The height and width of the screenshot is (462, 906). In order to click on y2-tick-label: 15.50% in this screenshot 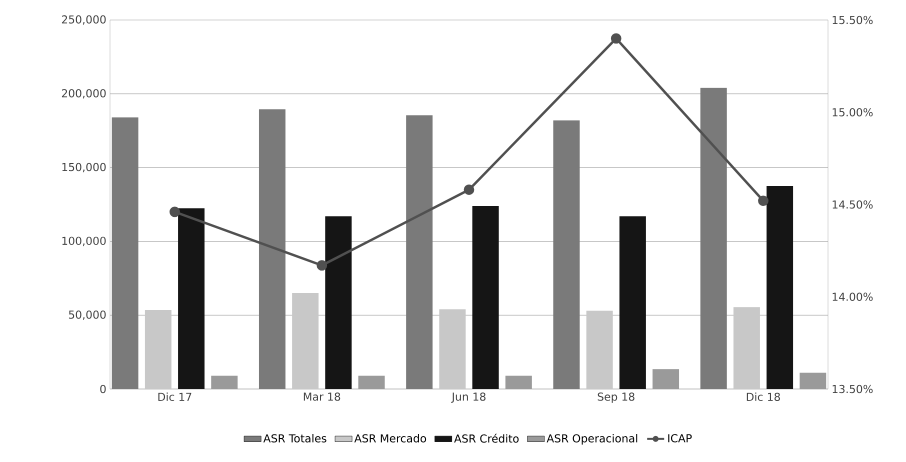, I will do `click(852, 20)`.